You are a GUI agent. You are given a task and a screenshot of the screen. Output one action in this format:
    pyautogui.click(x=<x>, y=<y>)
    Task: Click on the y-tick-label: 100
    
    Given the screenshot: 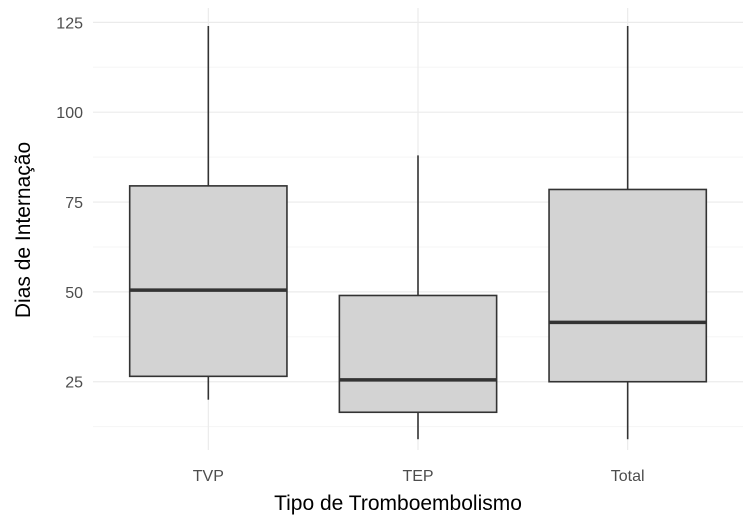 What is the action you would take?
    pyautogui.click(x=69, y=113)
    